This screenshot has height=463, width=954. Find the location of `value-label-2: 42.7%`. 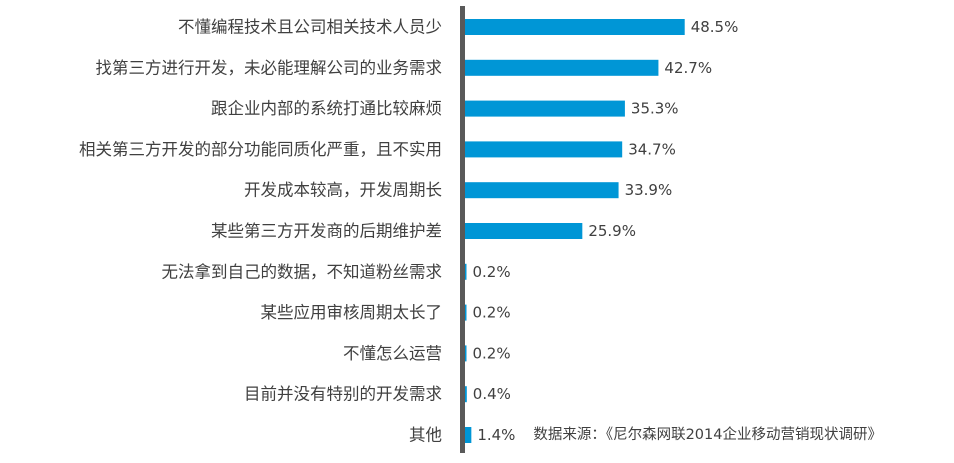

value-label-2: 42.7% is located at coordinates (688, 68).